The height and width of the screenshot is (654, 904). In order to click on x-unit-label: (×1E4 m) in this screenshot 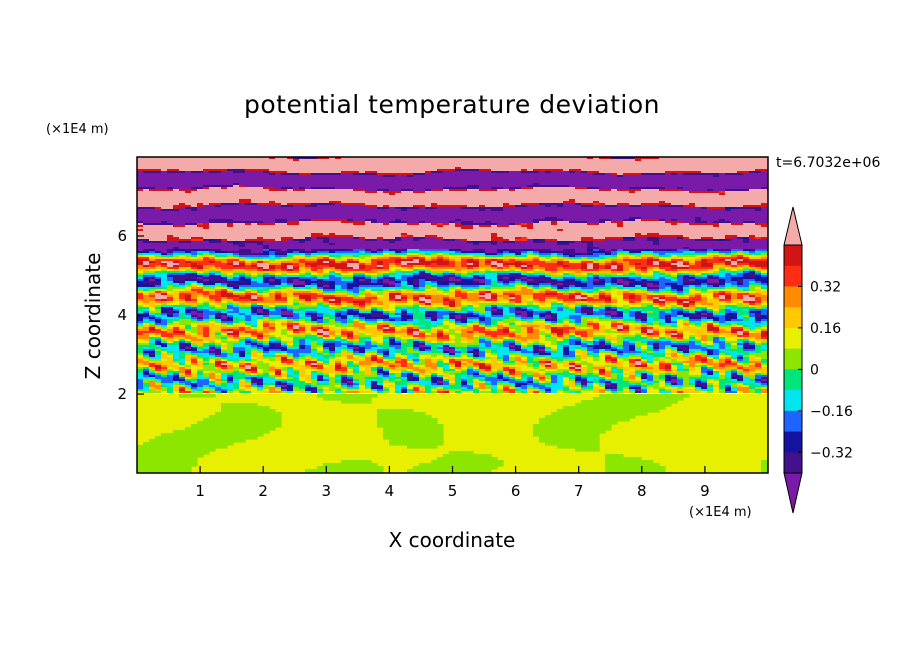, I will do `click(720, 512)`.